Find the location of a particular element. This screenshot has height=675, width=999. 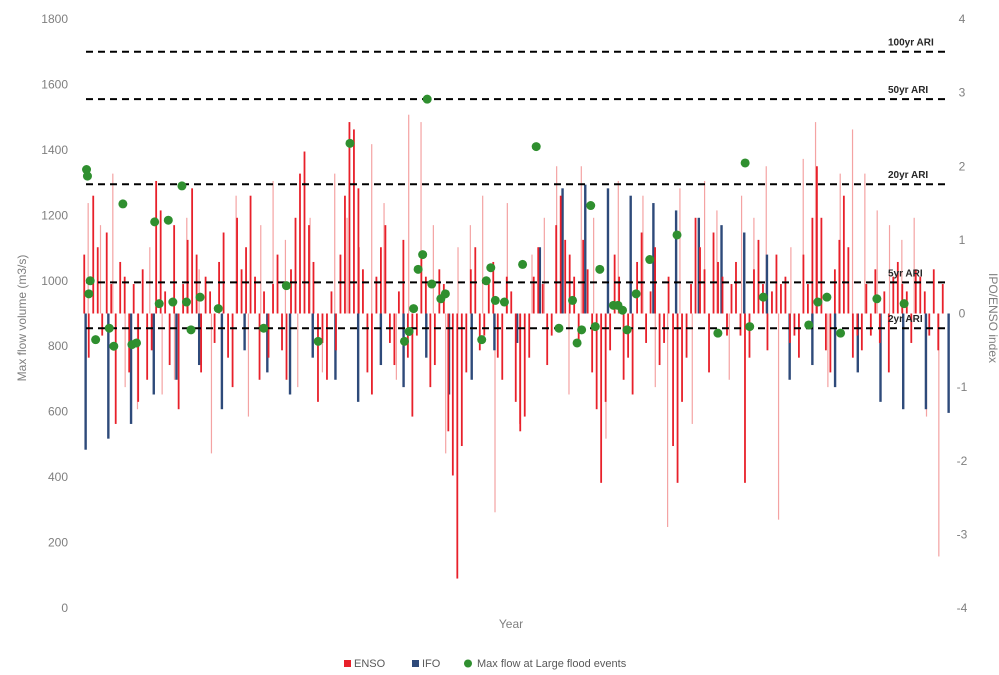

left-tick-label: 1200 is located at coordinates (54, 215).